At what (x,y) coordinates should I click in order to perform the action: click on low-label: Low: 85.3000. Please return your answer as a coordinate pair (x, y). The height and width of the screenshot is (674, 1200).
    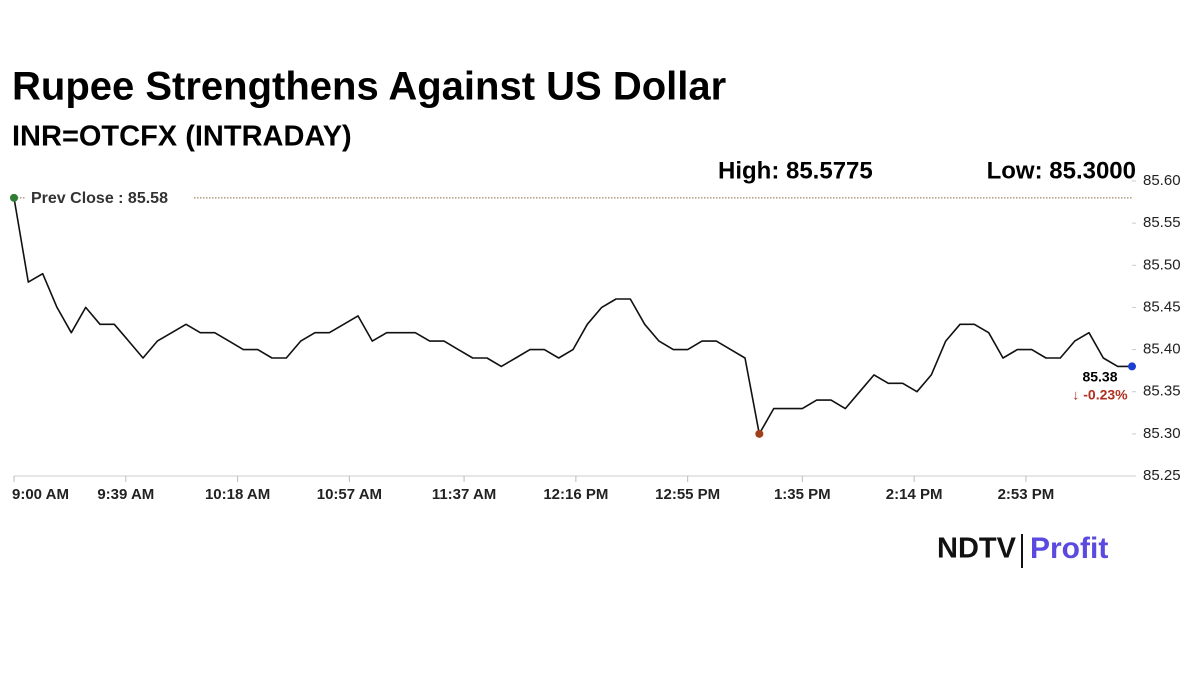
    Looking at the image, I should click on (1061, 170).